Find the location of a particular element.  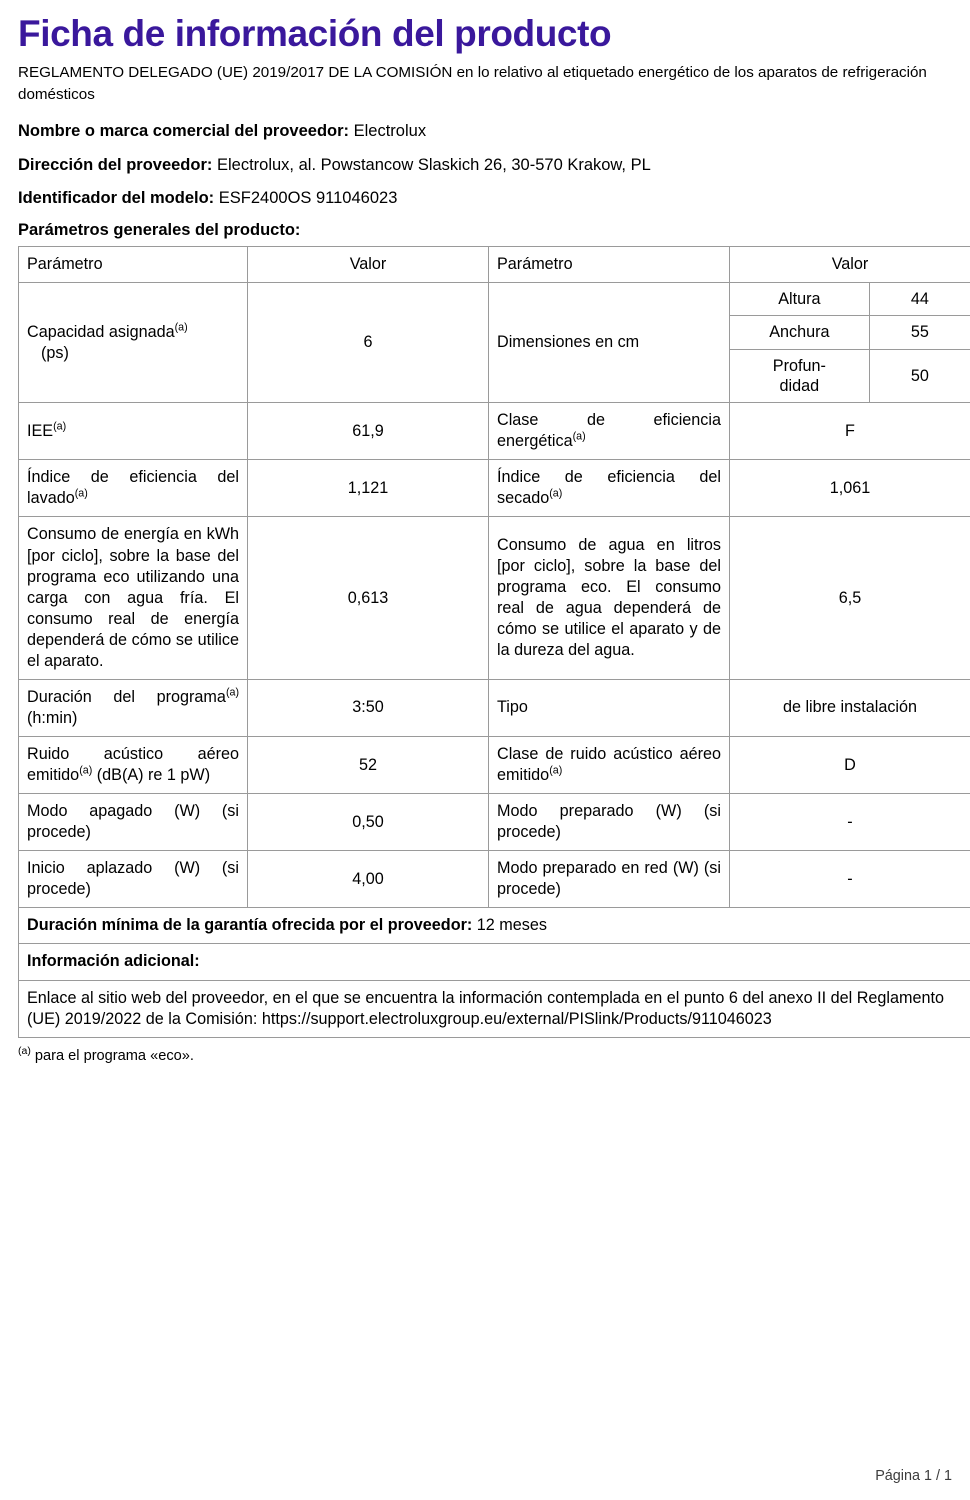

value-tipo: de libre instalación is located at coordinates (849, 708).